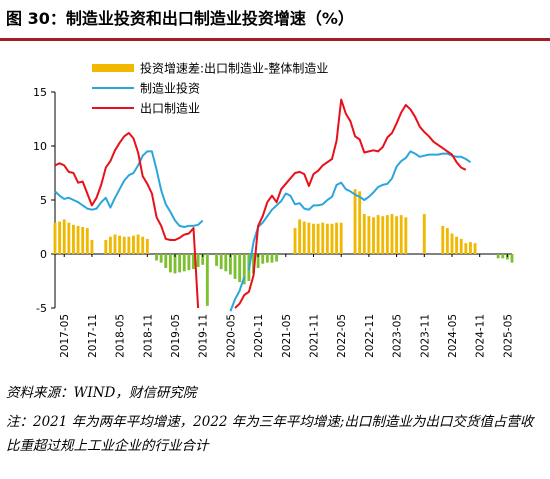 The height and width of the screenshot is (479, 550). Describe the element at coordinates (43, 200) in the screenshot. I see `y-tick-label: 5` at that location.